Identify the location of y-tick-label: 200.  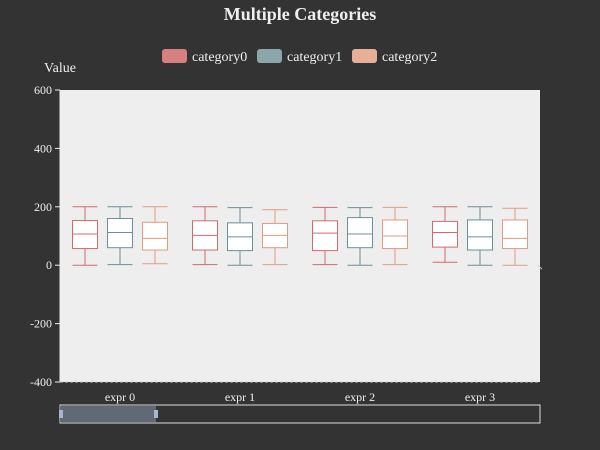
(43, 207).